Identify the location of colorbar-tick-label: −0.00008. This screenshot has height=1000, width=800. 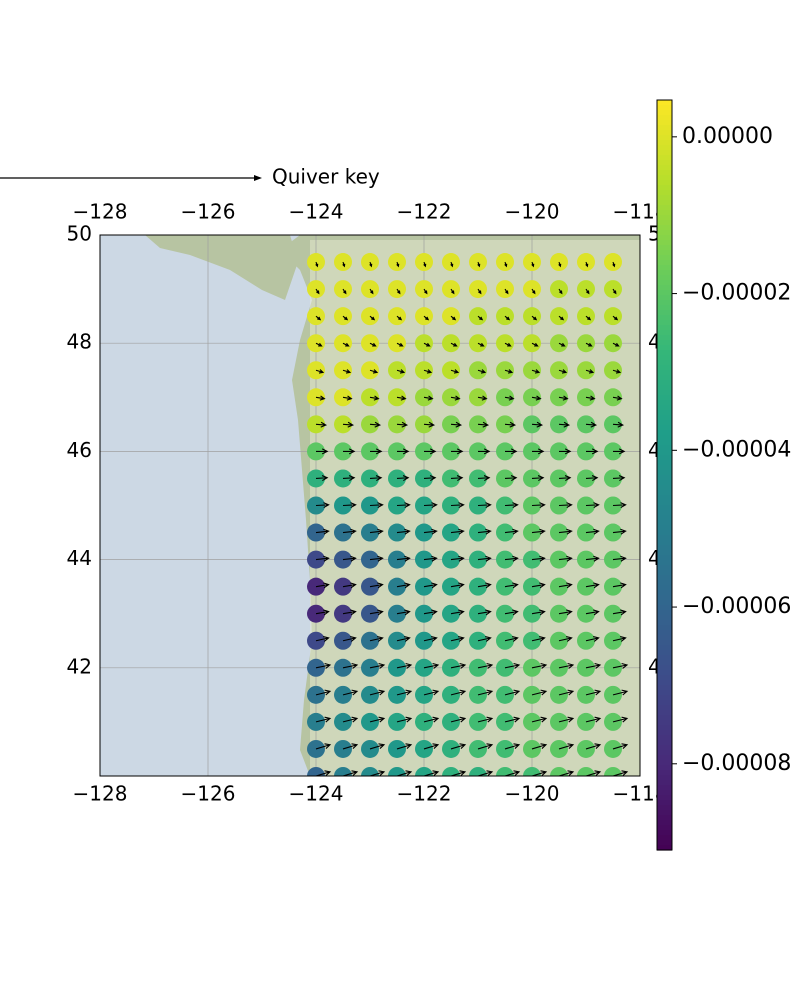
(736, 763).